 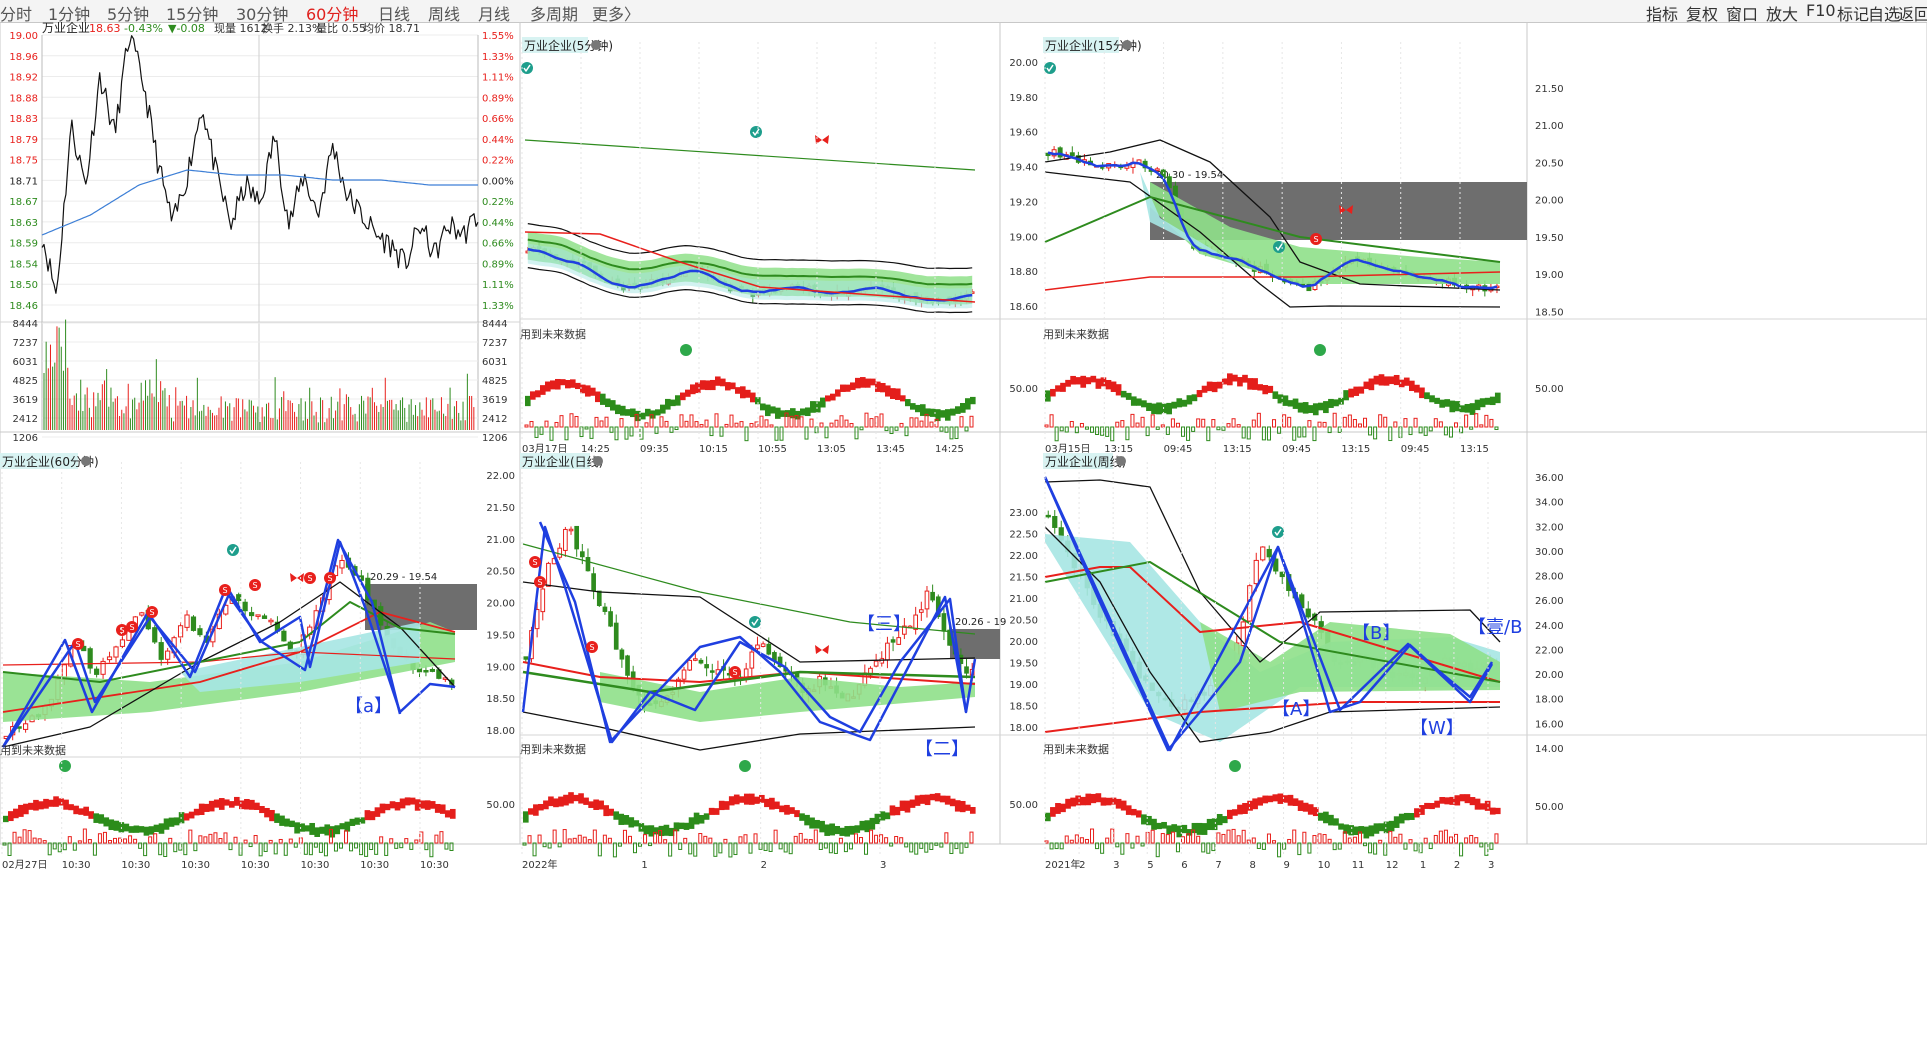 I want to click on period-tab: 30分钟, so click(x=262, y=14).